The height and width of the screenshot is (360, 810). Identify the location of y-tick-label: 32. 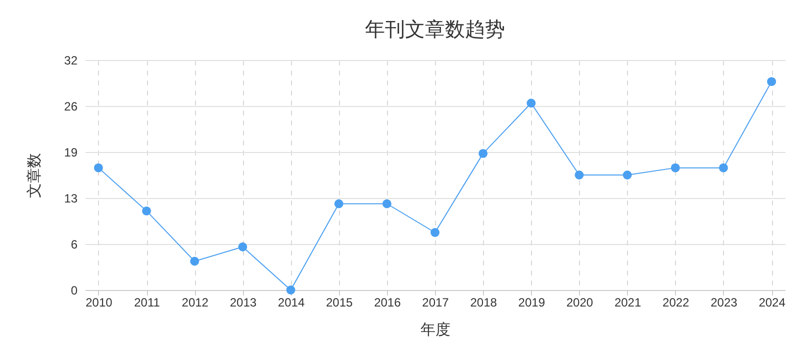
(71, 61).